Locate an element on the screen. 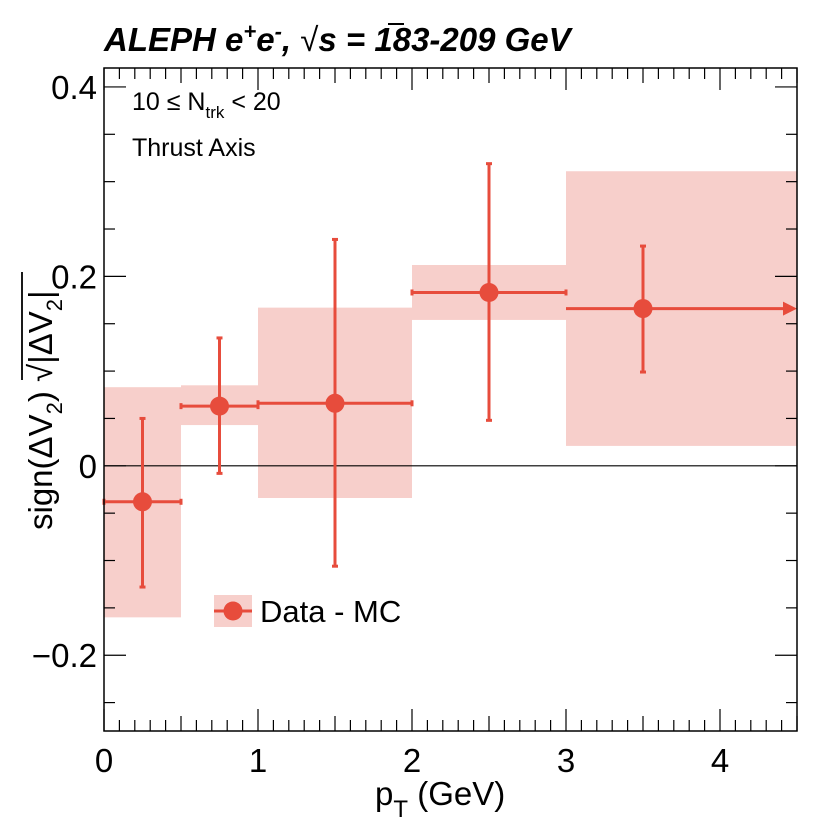  title-plus: + is located at coordinates (249, 31).